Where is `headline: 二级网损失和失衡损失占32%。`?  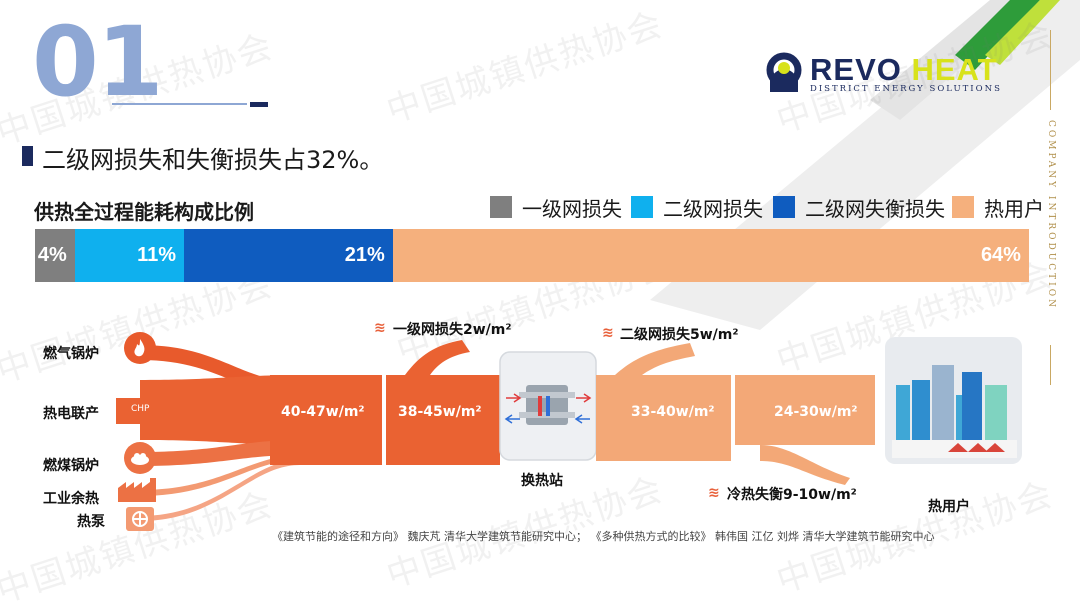 headline: 二级网损失和失衡损失占32%。 is located at coordinates (213, 160).